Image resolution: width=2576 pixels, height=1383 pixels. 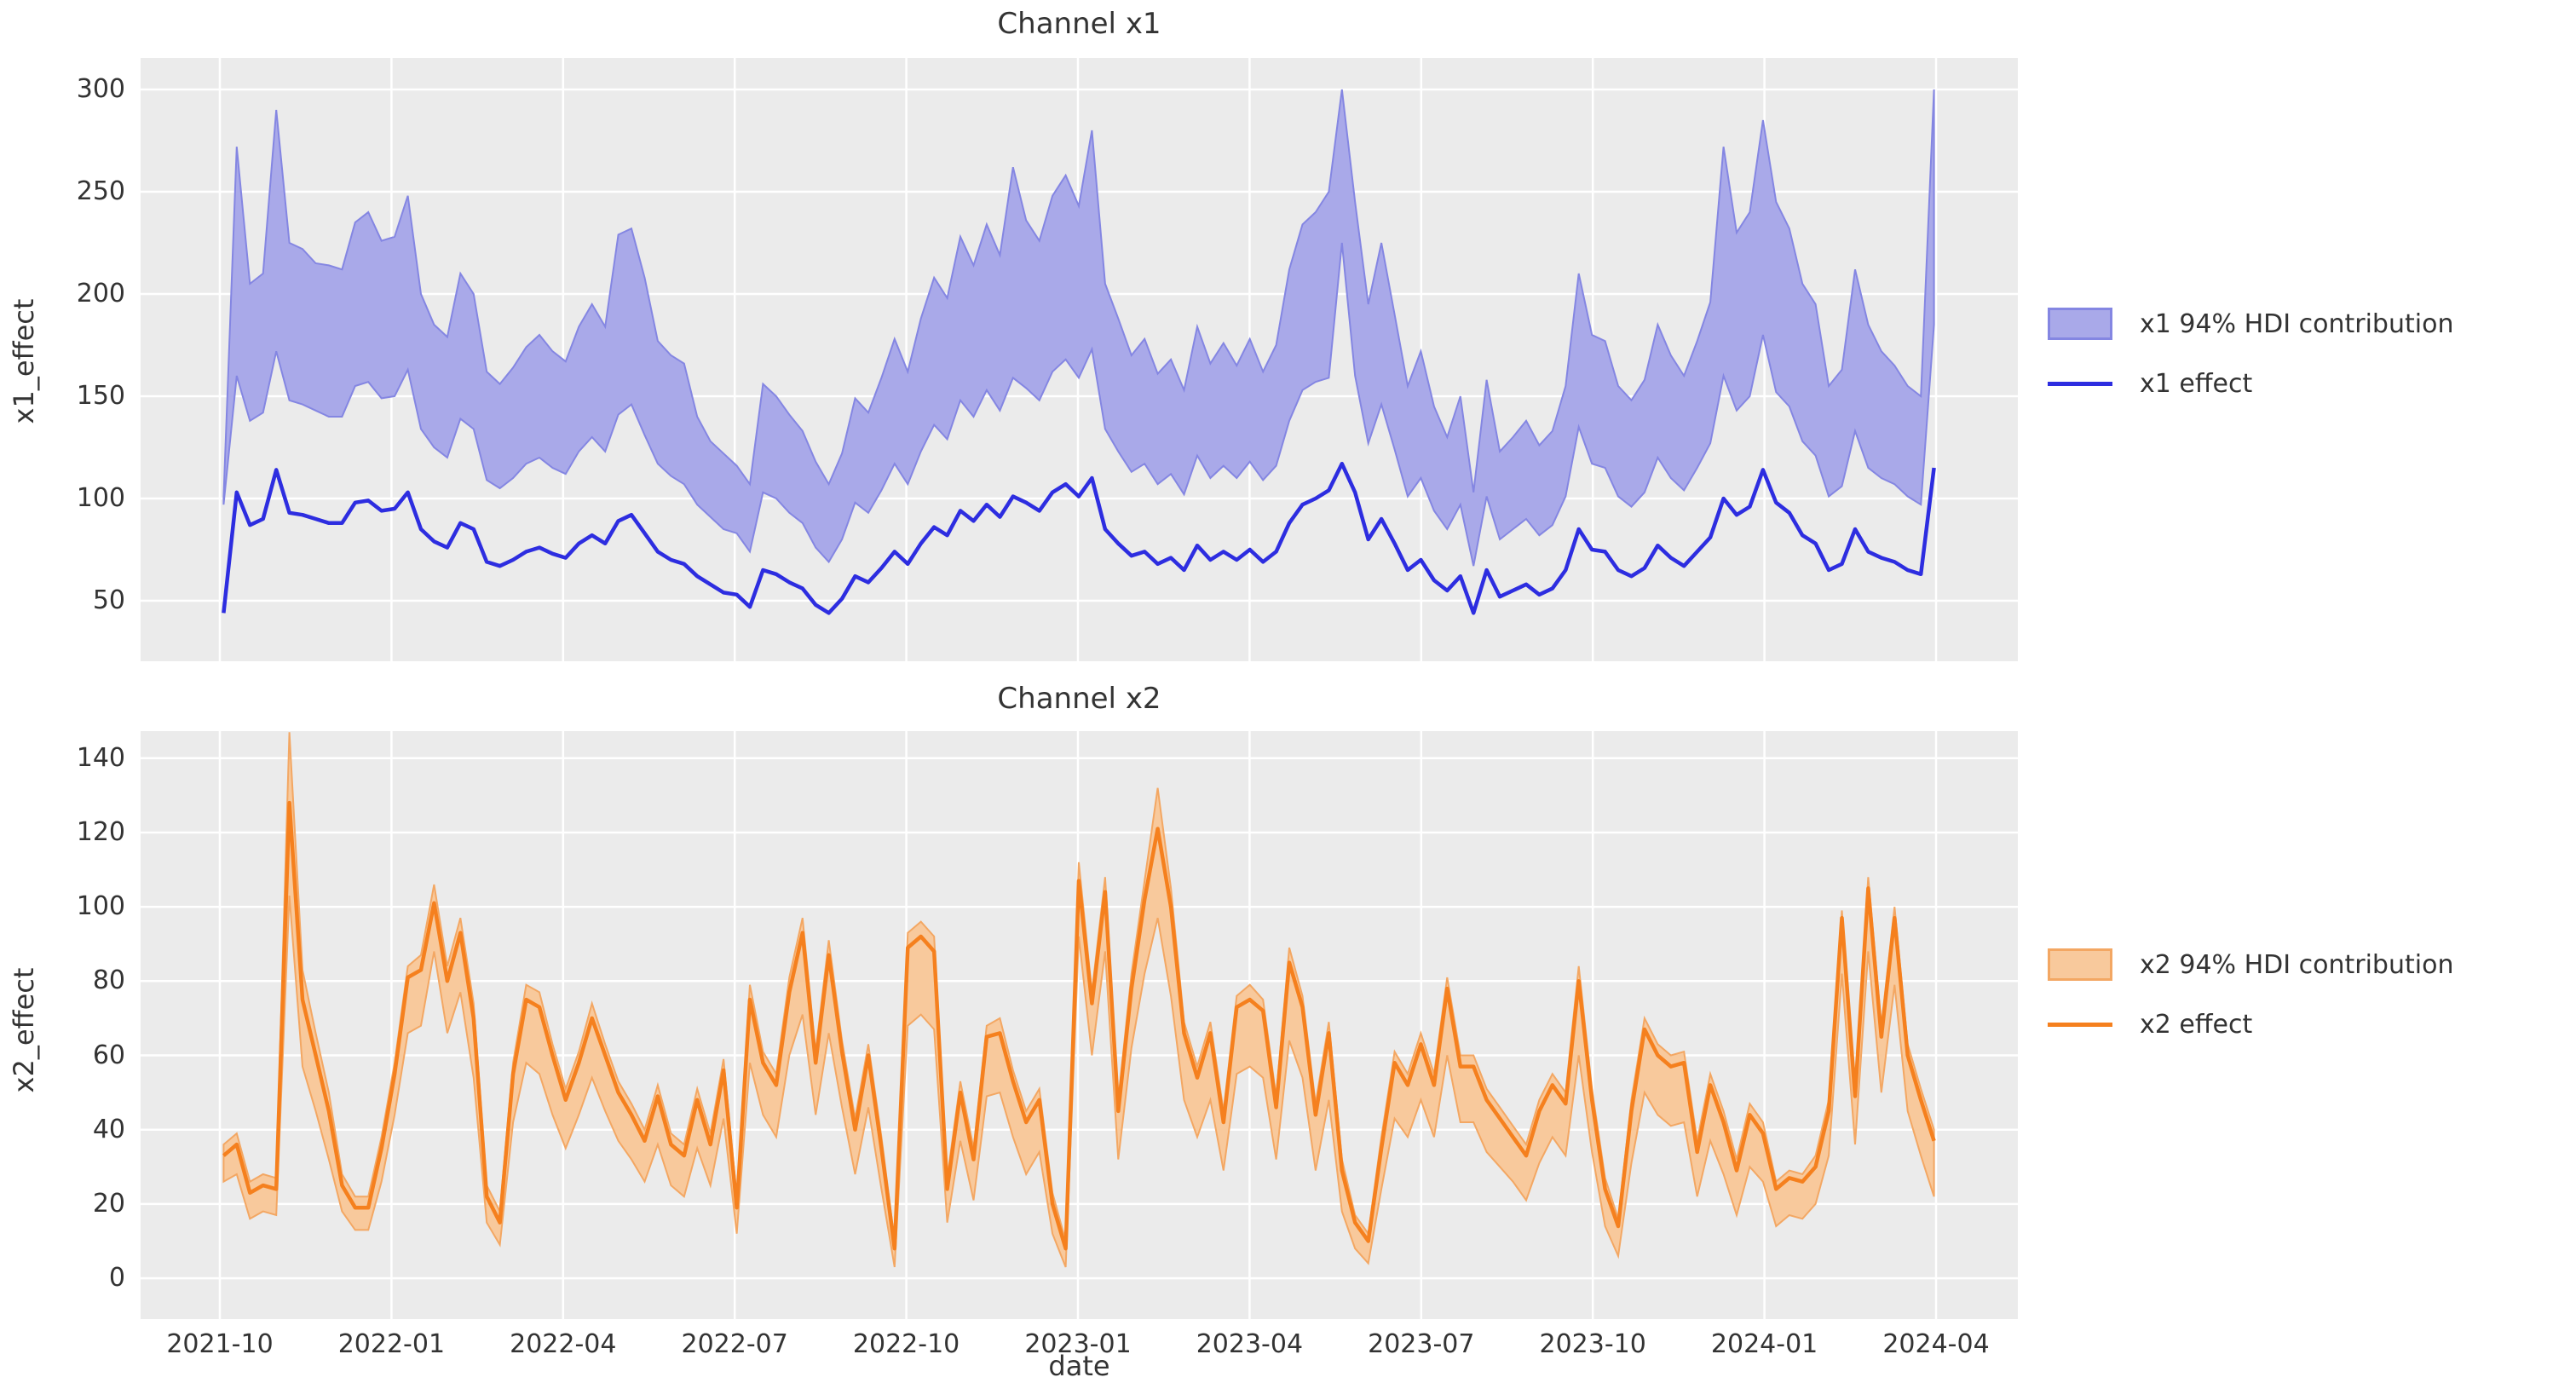 What do you see at coordinates (108, 1203) in the screenshot?
I see `y-tick-label: 20` at bounding box center [108, 1203].